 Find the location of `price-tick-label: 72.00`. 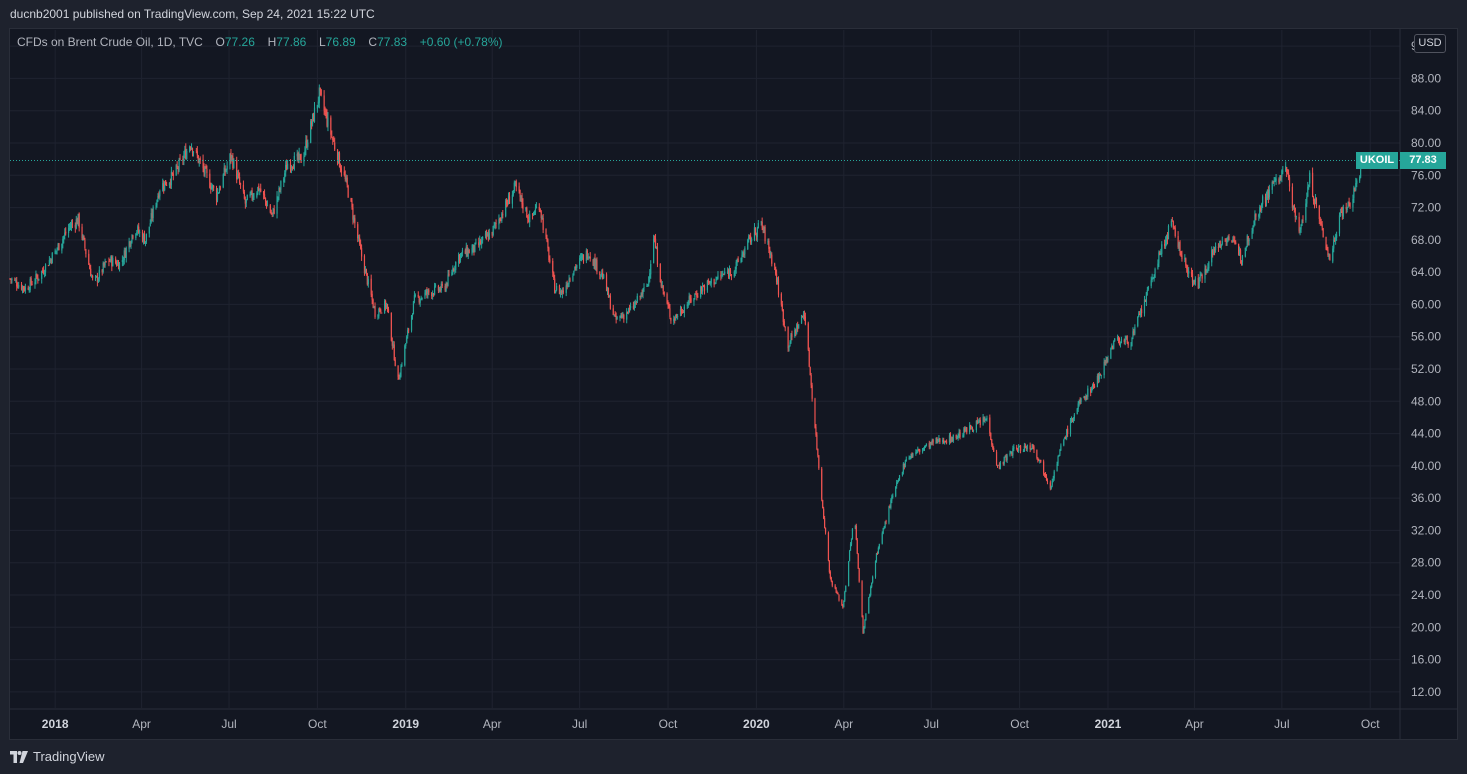

price-tick-label: 72.00 is located at coordinates (1426, 208).